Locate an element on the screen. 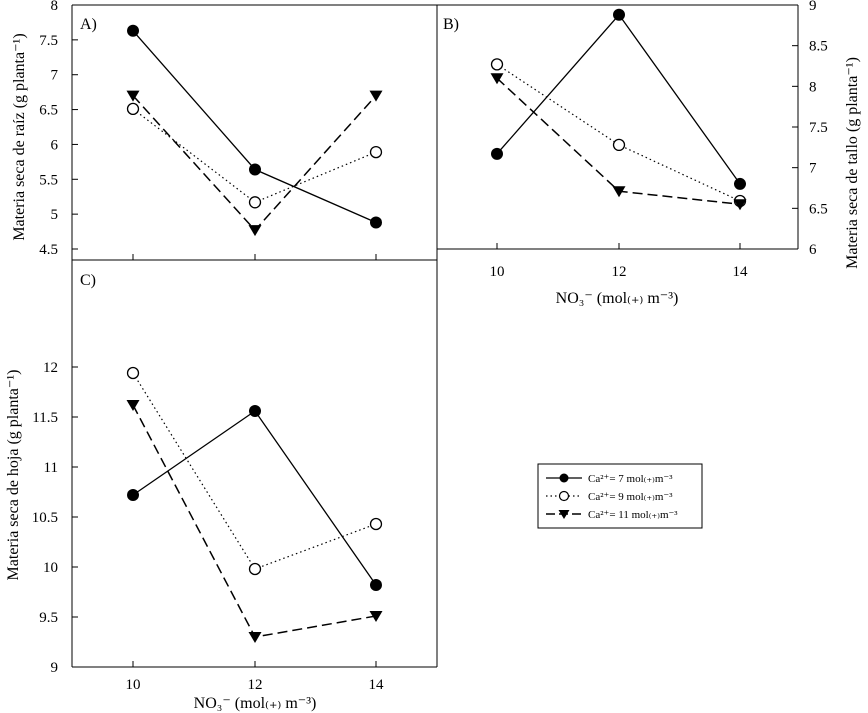 The height and width of the screenshot is (713, 868). panel-c-ytick-label: 10 is located at coordinates (50, 568).